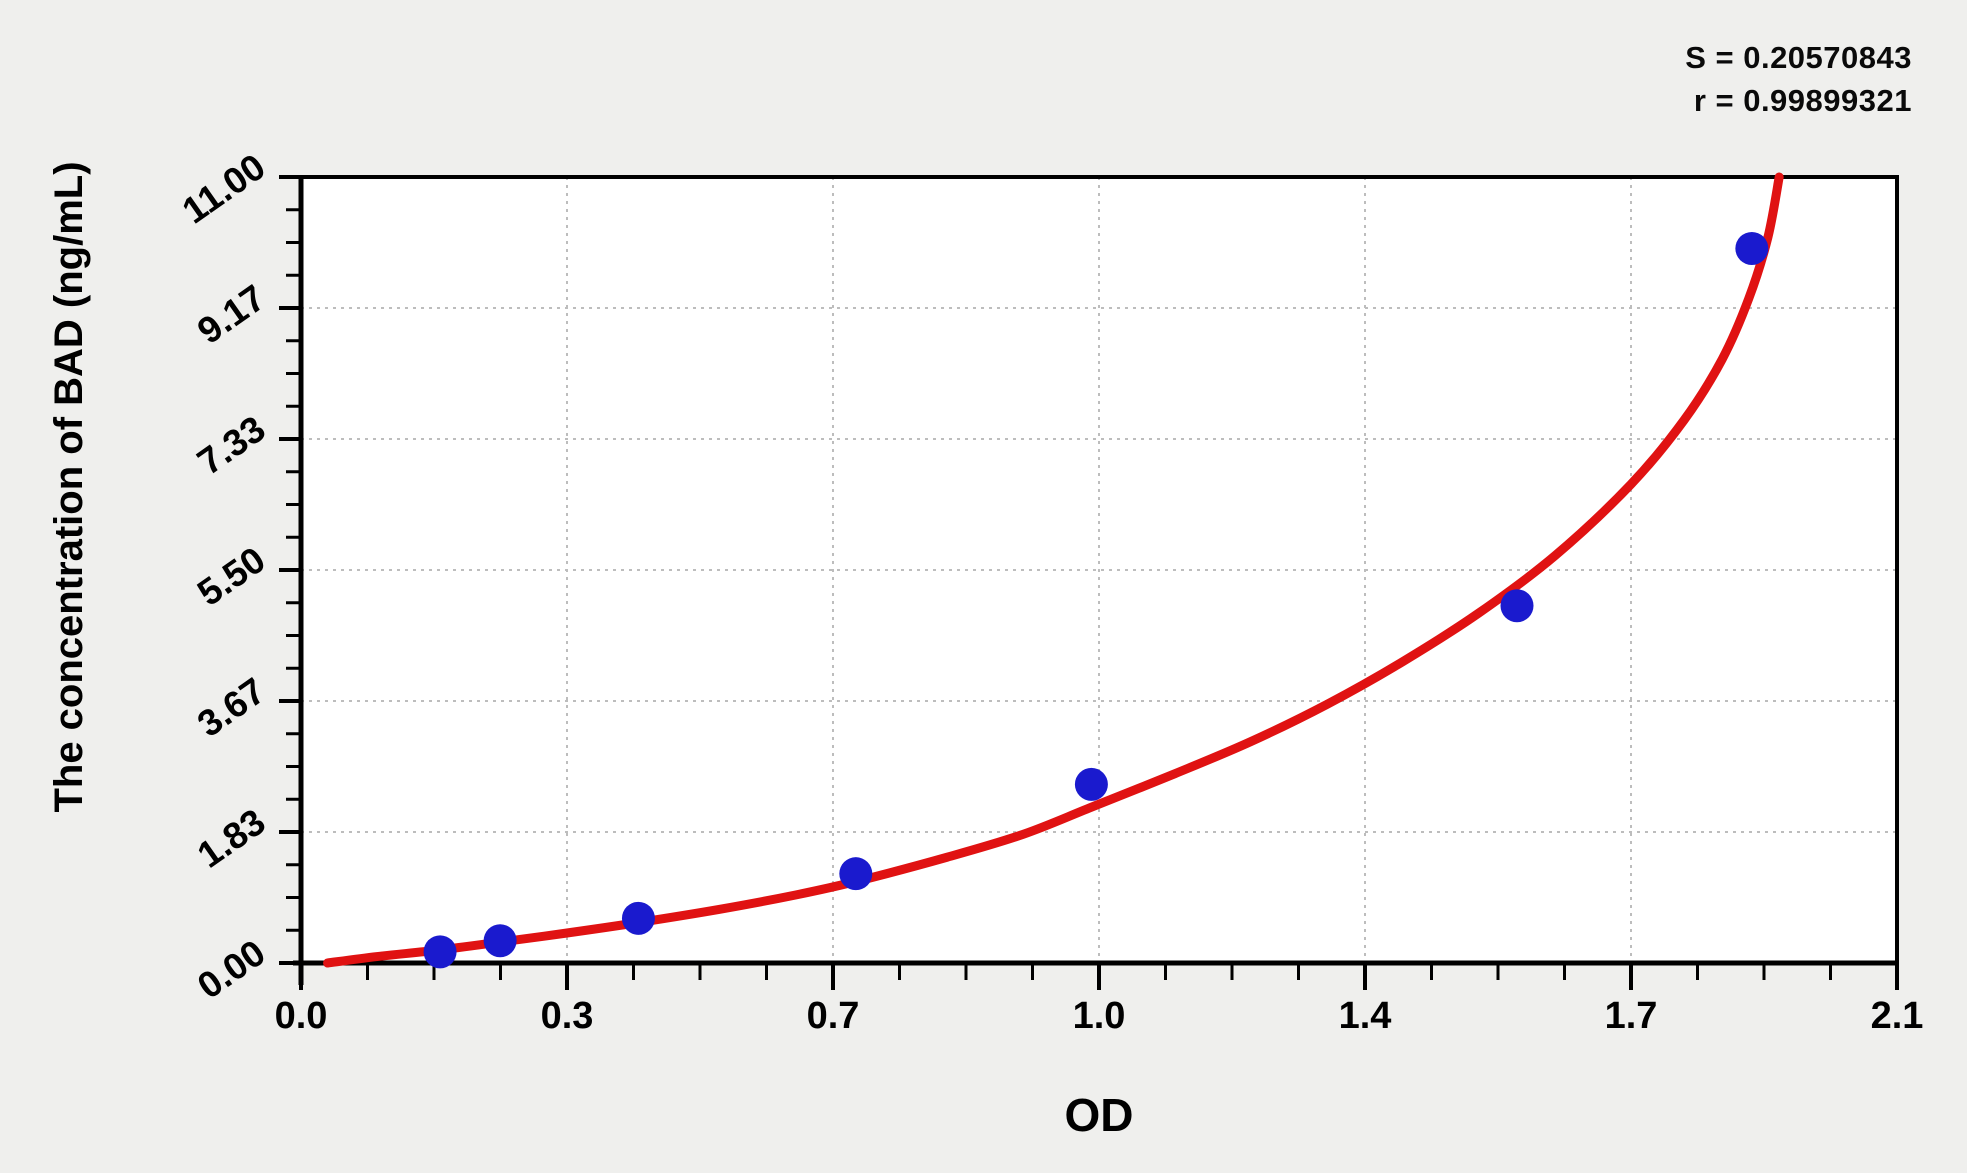 The width and height of the screenshot is (1967, 1173). Describe the element at coordinates (1897, 1016) in the screenshot. I see `x-tick-label: 2.1` at that location.